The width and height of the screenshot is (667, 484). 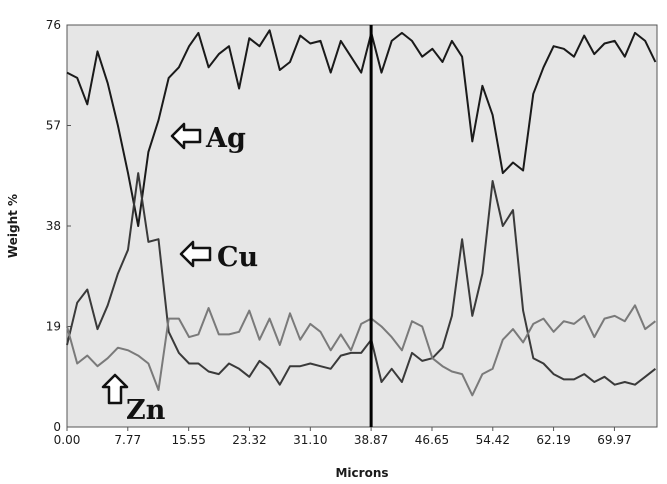 I want to click on callout-label-zn: Zn, so click(x=146, y=410).